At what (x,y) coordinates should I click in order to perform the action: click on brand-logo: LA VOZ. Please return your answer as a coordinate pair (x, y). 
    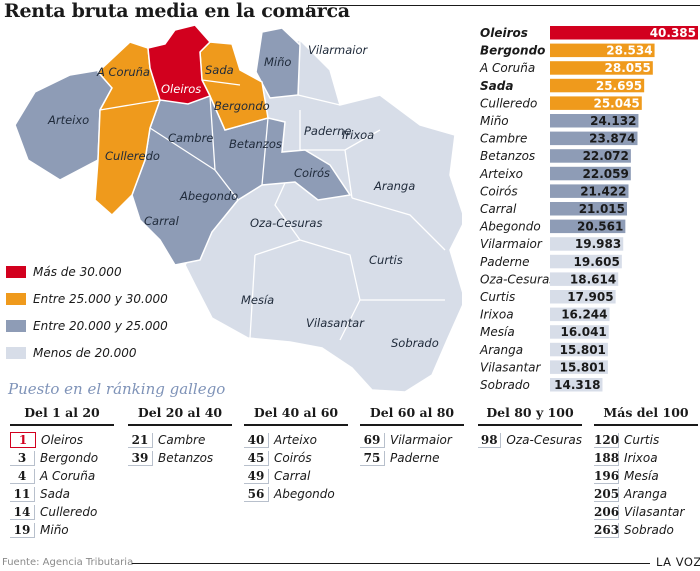
    Looking at the image, I should click on (678, 562).